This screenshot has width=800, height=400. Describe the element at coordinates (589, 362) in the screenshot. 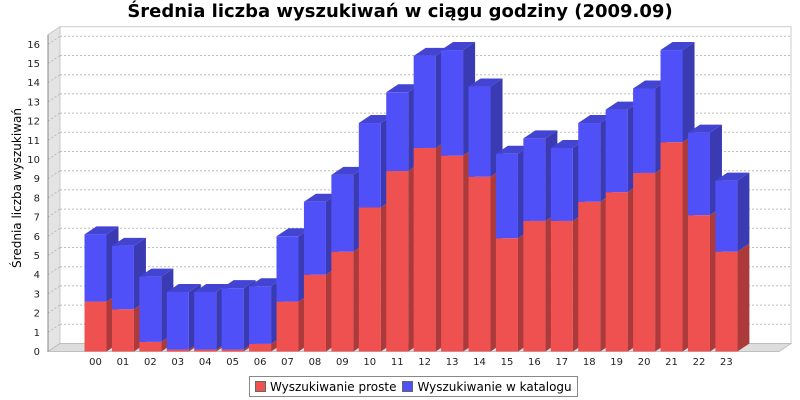

I see `x-tick-label: 18` at that location.